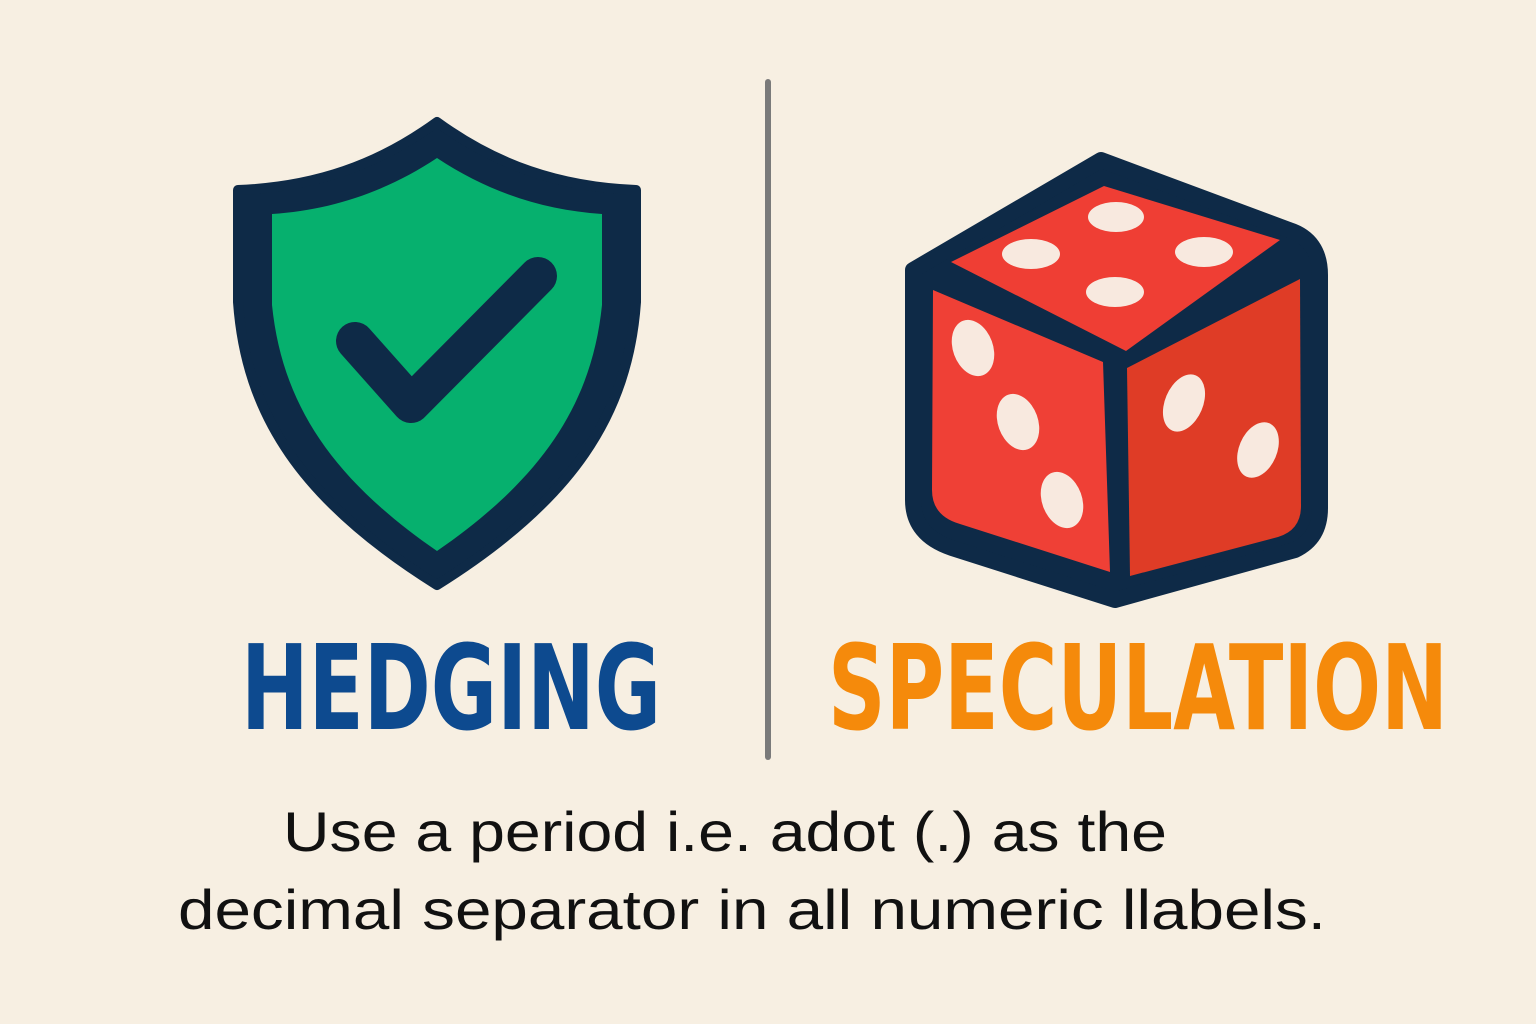  What do you see at coordinates (446, 340) in the screenshot?
I see `checkmark-icon` at bounding box center [446, 340].